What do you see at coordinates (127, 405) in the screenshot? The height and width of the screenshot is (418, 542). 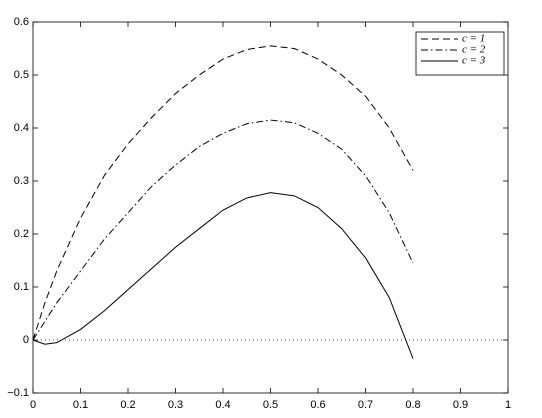 I see `x-tick-label: 0.2` at bounding box center [127, 405].